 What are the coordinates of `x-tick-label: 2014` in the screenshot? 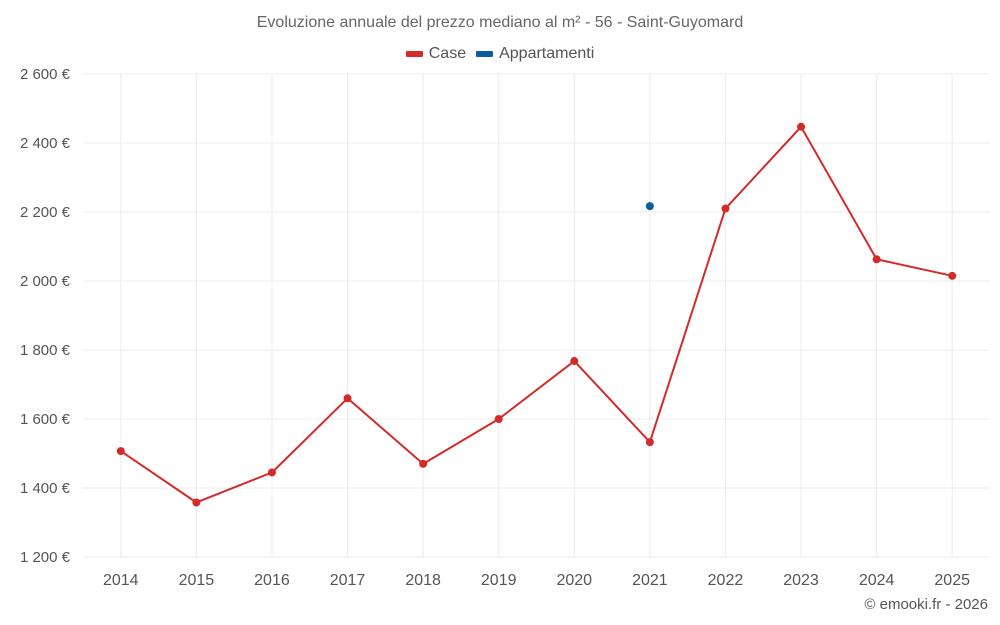 It's located at (121, 580).